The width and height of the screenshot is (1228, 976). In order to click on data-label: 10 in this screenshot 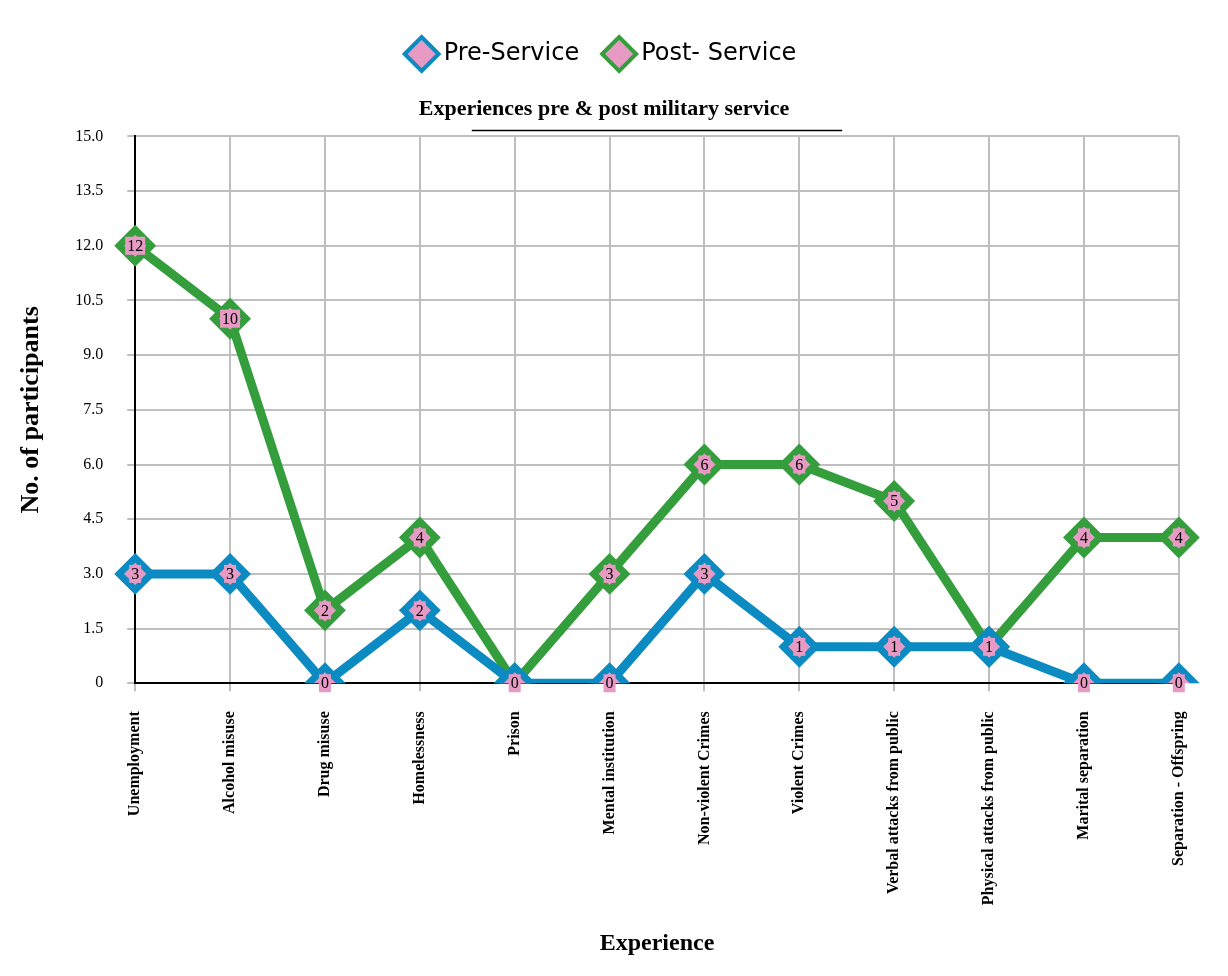, I will do `click(230, 318)`.